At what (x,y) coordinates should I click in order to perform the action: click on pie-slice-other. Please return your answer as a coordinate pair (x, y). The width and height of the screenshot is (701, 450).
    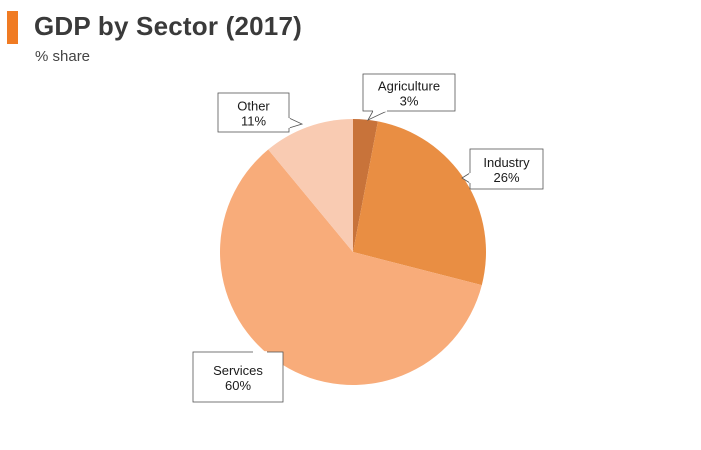
    Looking at the image, I should click on (310, 185).